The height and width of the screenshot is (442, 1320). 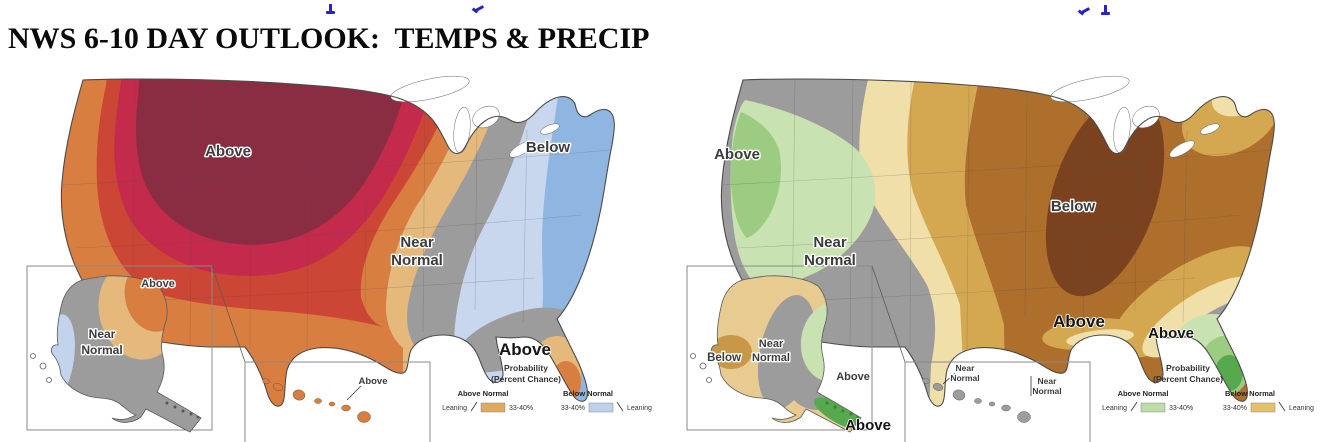 What do you see at coordinates (737, 154) in the screenshot?
I see `precip-label-above-west: Above` at bounding box center [737, 154].